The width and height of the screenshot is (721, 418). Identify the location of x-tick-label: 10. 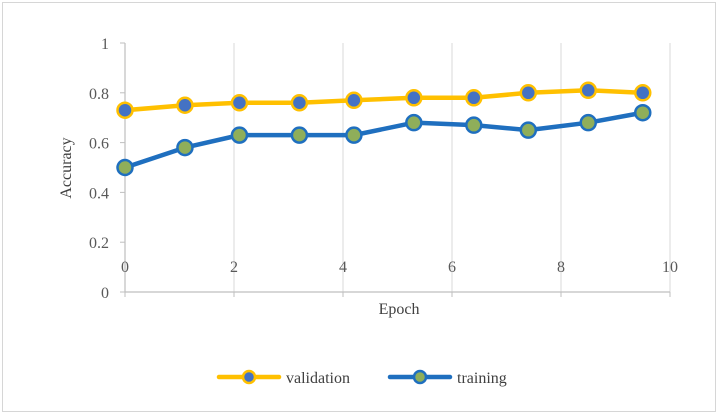
(670, 267).